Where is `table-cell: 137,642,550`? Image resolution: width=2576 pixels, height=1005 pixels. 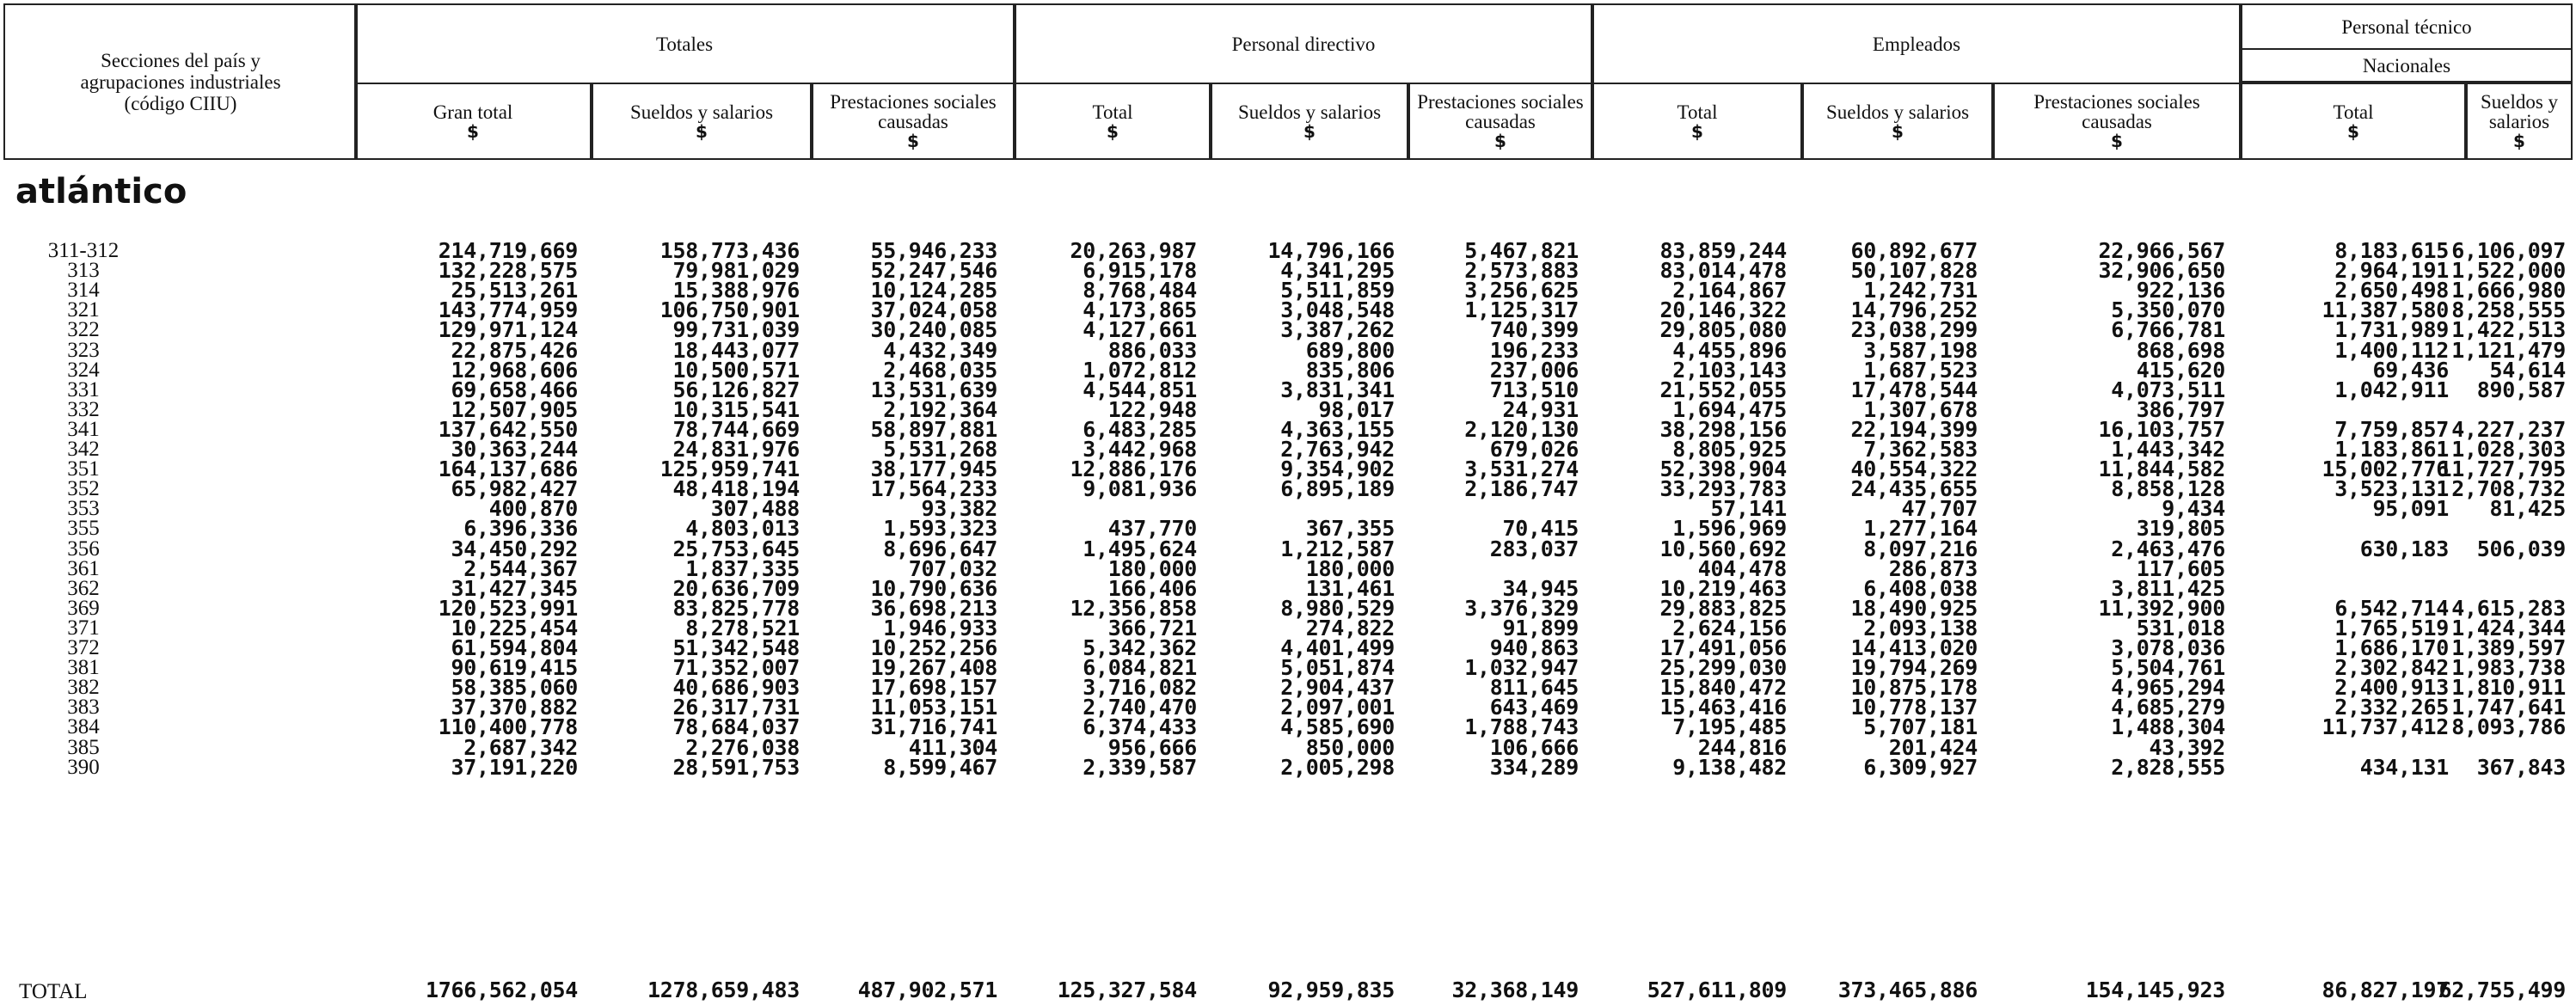
table-cell: 137,642,550 is located at coordinates (509, 429).